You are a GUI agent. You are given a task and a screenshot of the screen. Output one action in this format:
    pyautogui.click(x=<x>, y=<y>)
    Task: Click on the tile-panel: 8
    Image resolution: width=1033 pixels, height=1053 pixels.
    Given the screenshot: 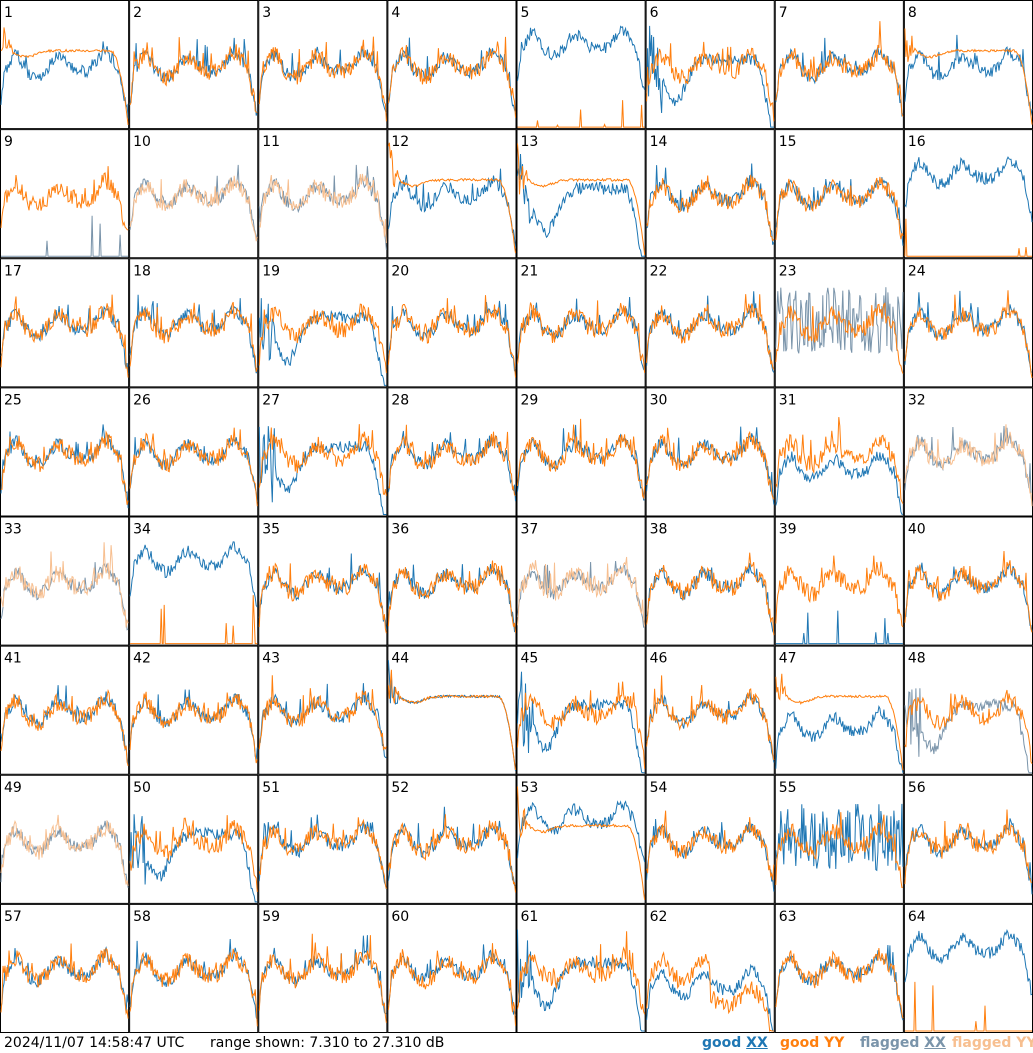 What is the action you would take?
    pyautogui.click(x=968, y=65)
    